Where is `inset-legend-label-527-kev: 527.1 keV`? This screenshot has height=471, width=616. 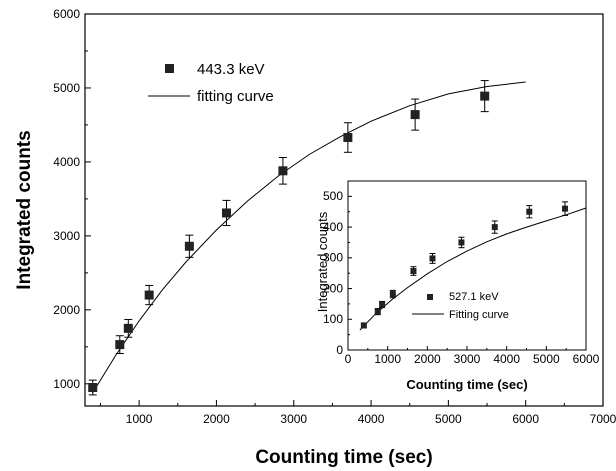
inset-legend-label-527-kev: 527.1 keV is located at coordinates (474, 297).